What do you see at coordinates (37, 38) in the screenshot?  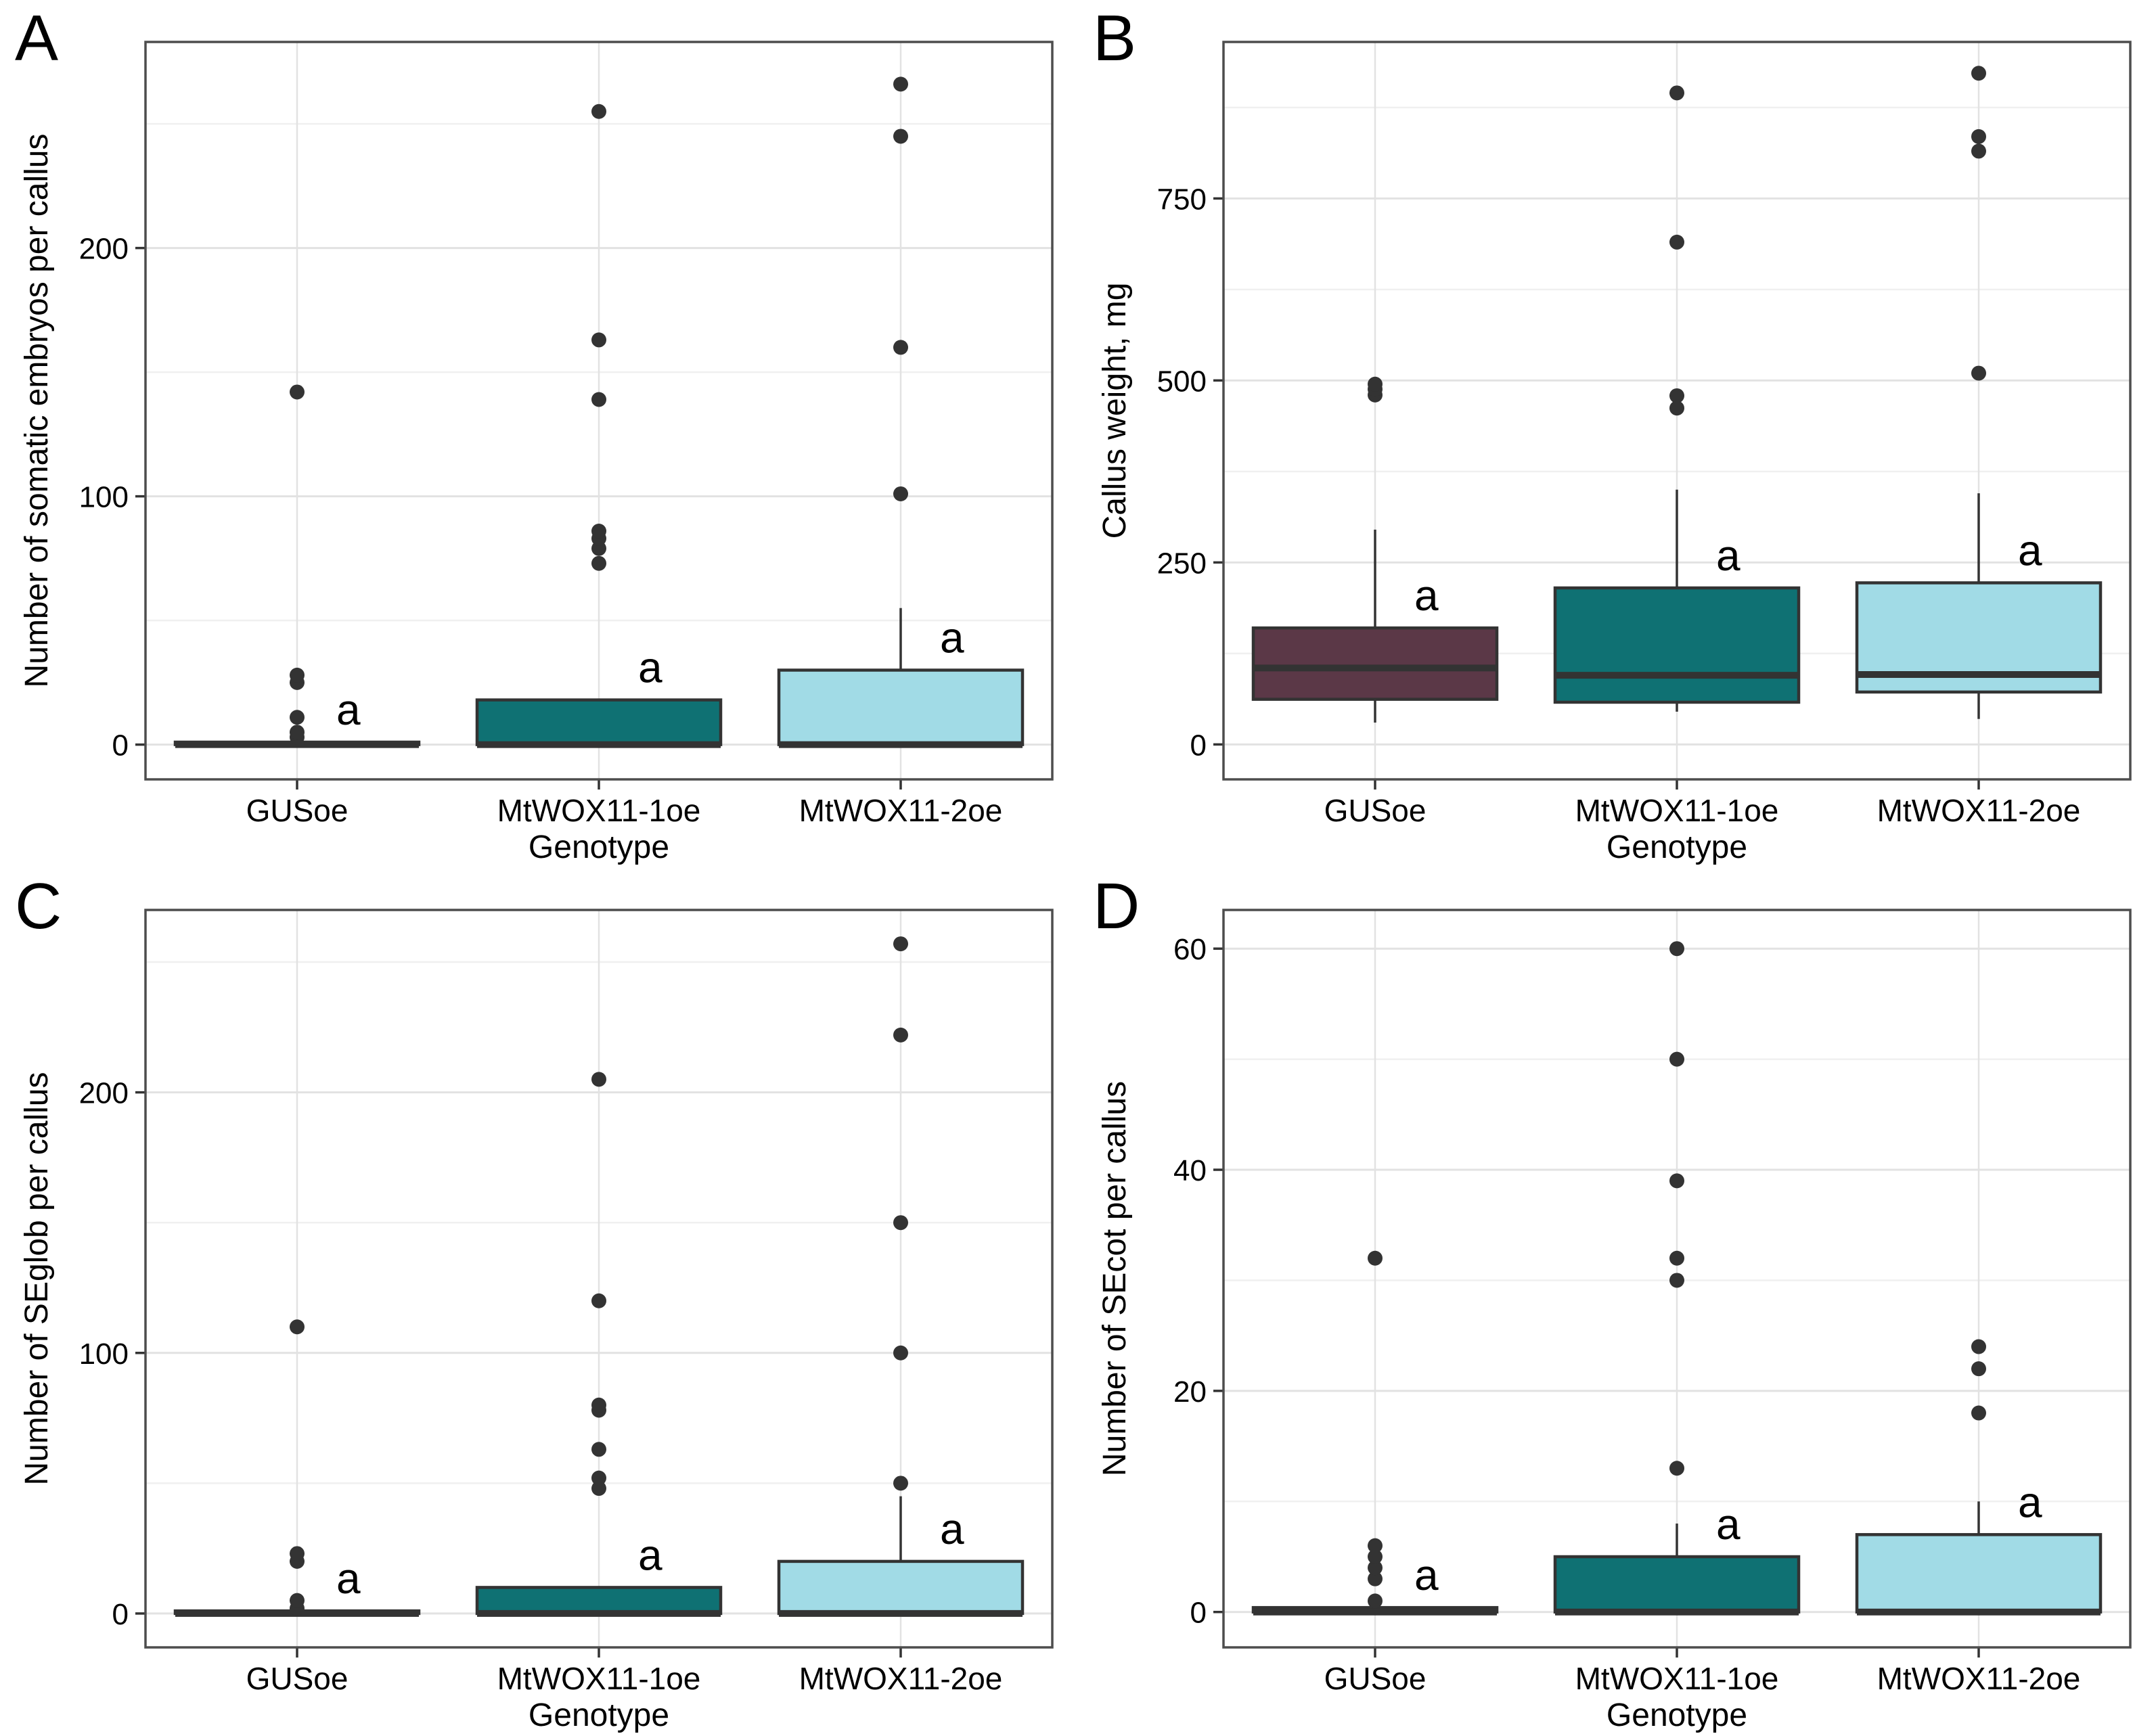 I see `panel-letter-A: A` at bounding box center [37, 38].